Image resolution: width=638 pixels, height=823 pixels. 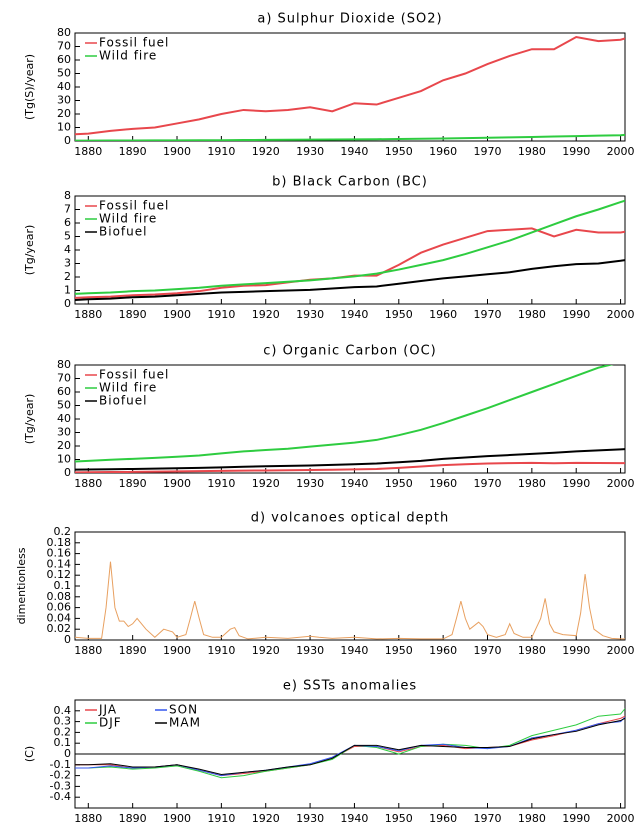 What do you see at coordinates (63, 710) in the screenshot?
I see `y-tick-label: 0.4` at bounding box center [63, 710].